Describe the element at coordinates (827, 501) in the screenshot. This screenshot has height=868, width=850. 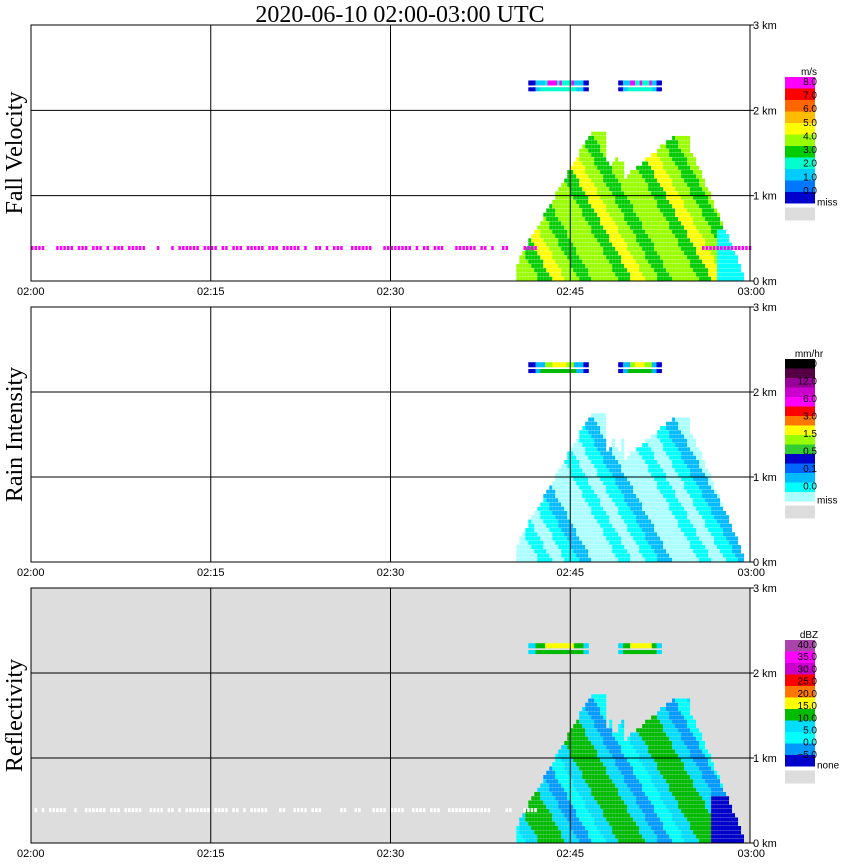
I see `legend-missing-label: miss` at that location.